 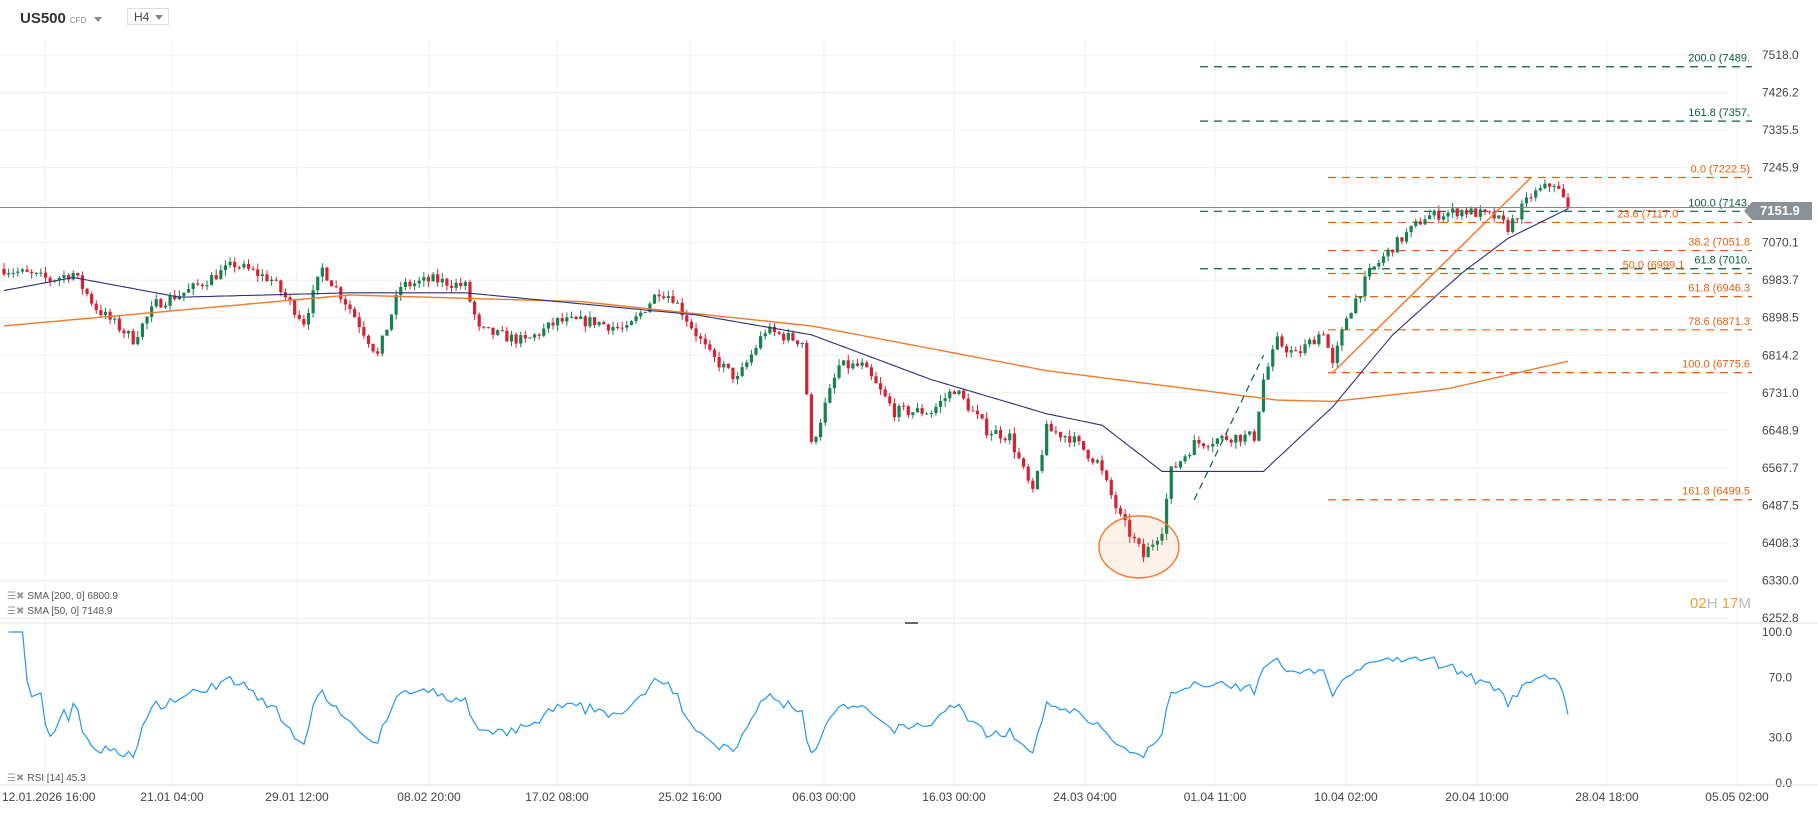 I want to click on price-tick-label: 6983.7, so click(x=1780, y=280).